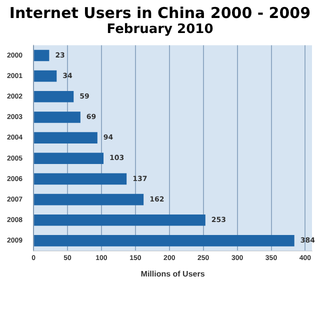 This screenshot has height=320, width=320. What do you see at coordinates (160, 13) in the screenshot?
I see `chart-title: Internet Users in China 2000 - 2009` at bounding box center [160, 13].